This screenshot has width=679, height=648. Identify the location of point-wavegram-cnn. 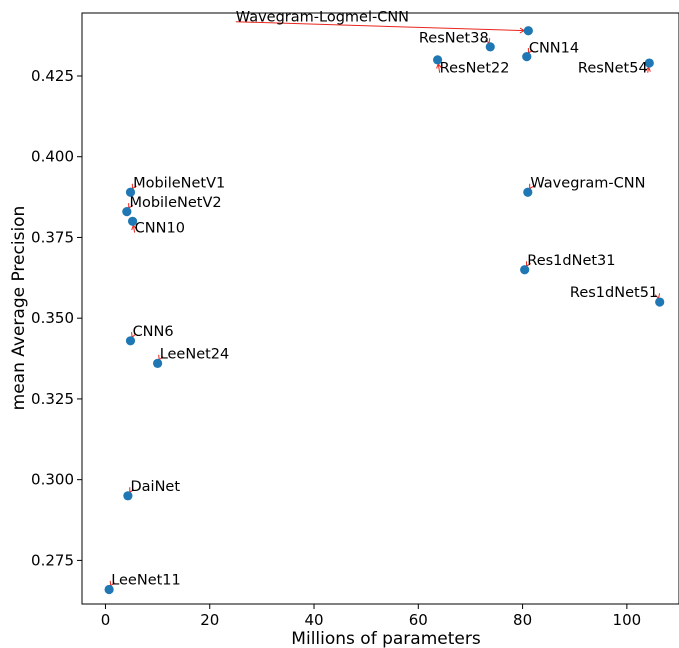
(528, 192).